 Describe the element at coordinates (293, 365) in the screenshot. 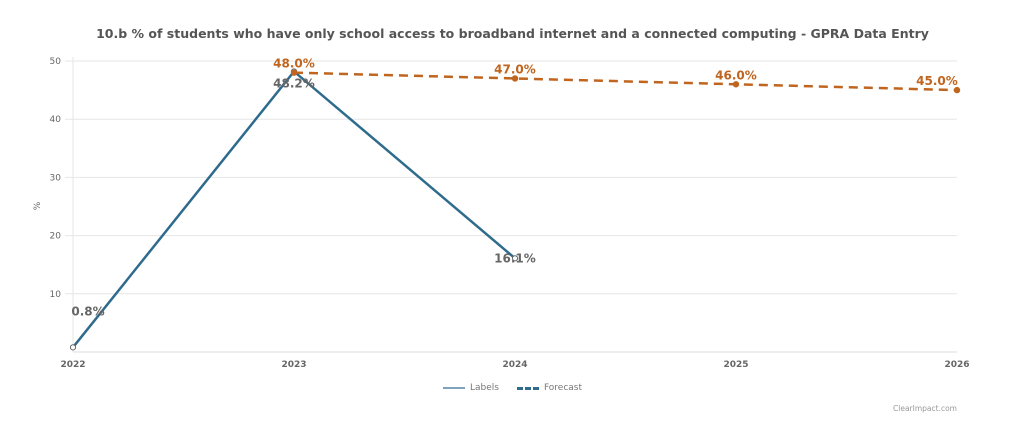

I see `x-tick-label: 2023` at that location.